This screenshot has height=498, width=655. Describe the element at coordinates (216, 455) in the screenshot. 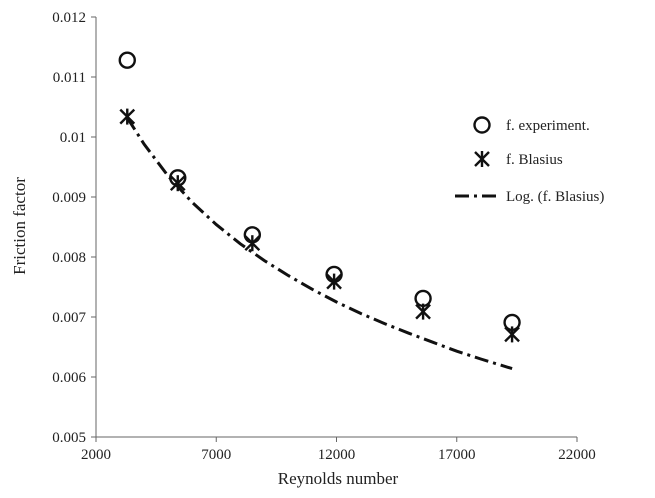

I see `x-tick-label: 7000` at that location.